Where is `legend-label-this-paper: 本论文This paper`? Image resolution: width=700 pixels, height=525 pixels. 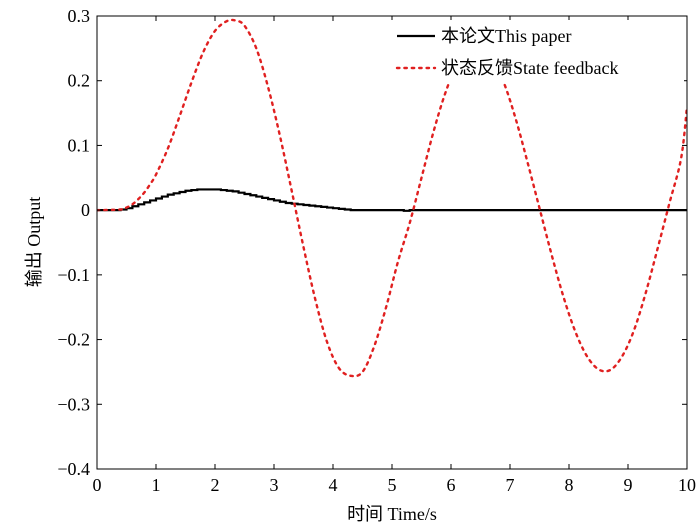
legend-label-this-paper: 本论文This paper is located at coordinates (506, 36).